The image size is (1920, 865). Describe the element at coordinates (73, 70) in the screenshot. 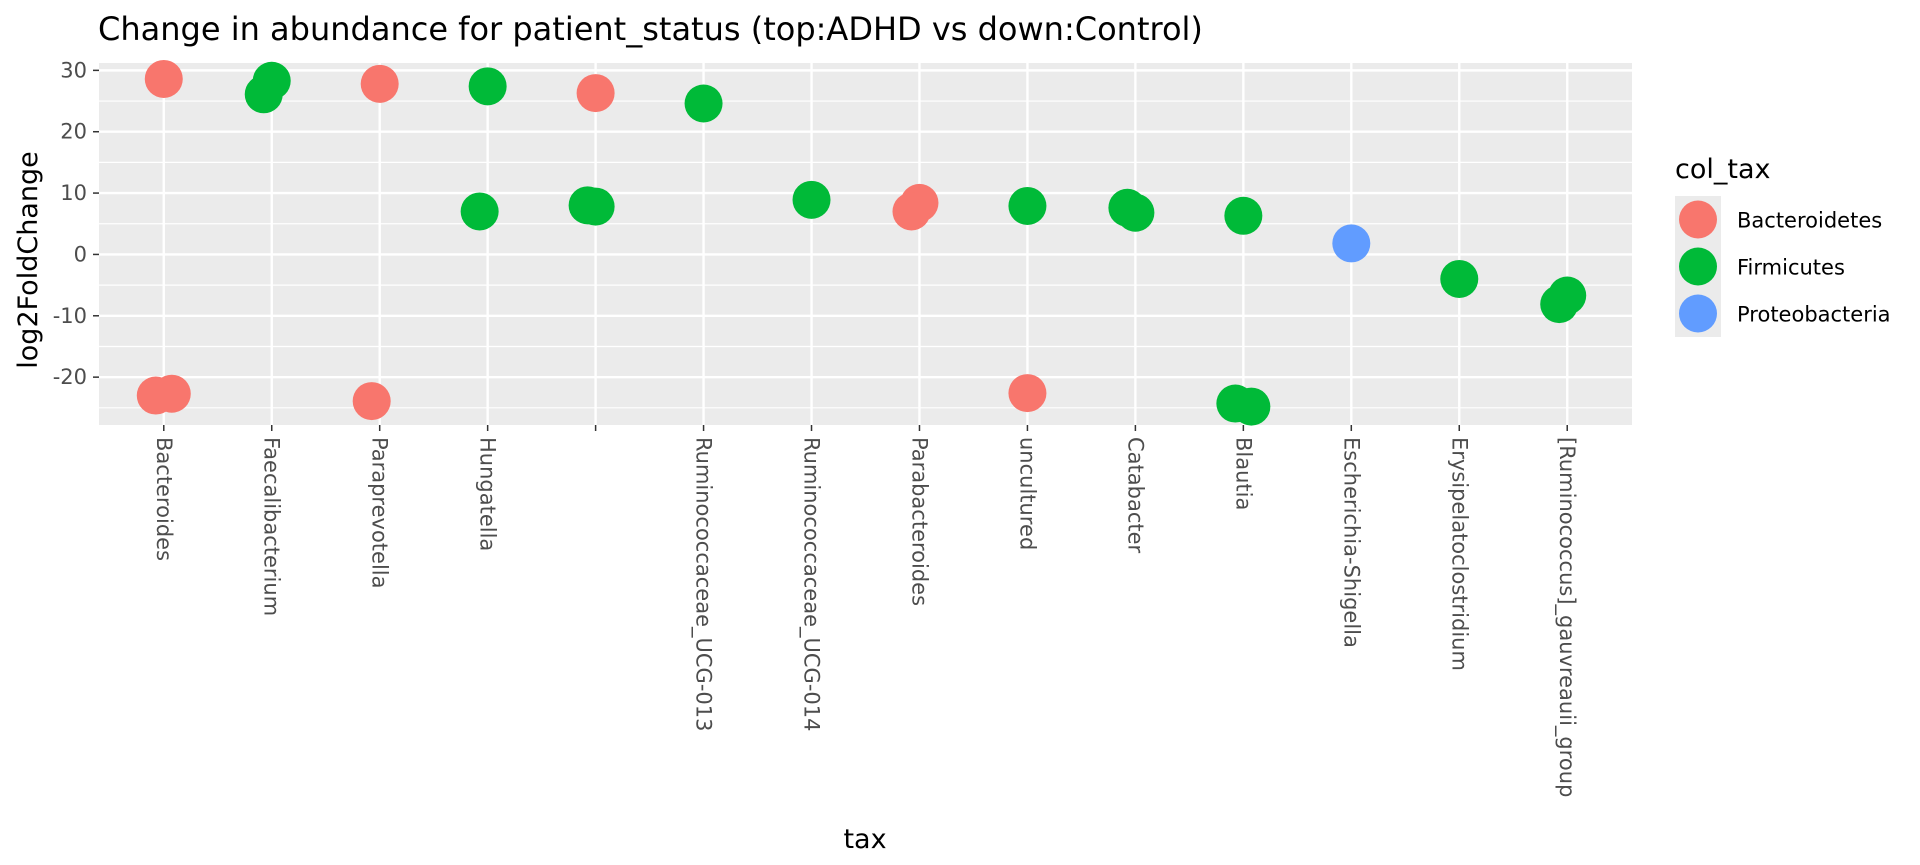

I see `y-tick-label: 30` at that location.